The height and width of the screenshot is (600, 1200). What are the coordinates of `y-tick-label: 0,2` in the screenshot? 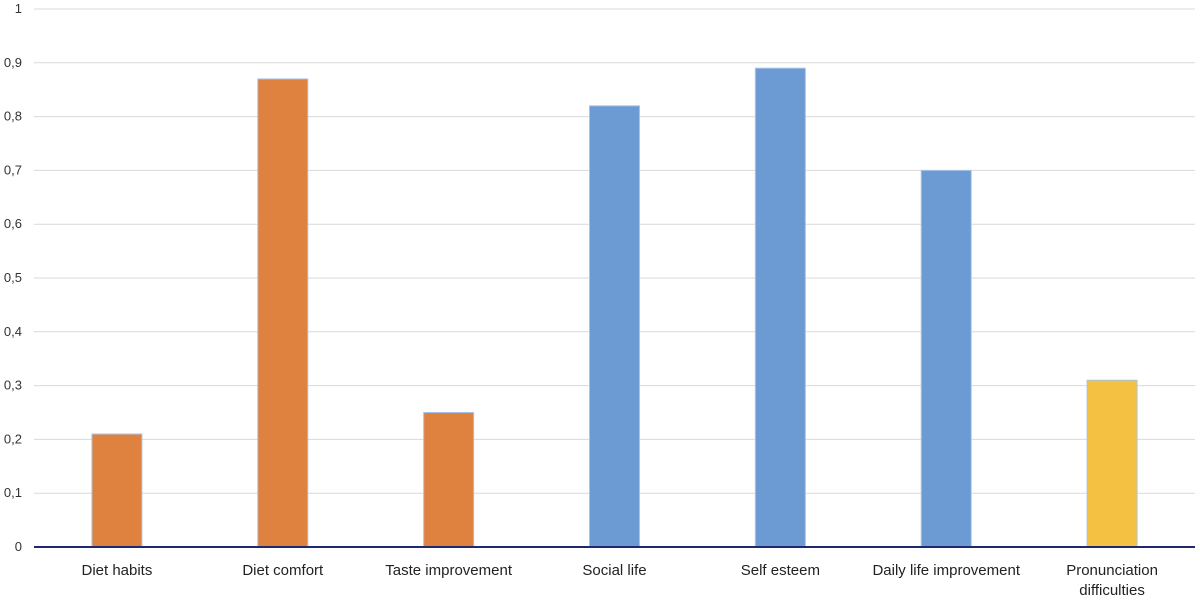 It's located at (13, 438).